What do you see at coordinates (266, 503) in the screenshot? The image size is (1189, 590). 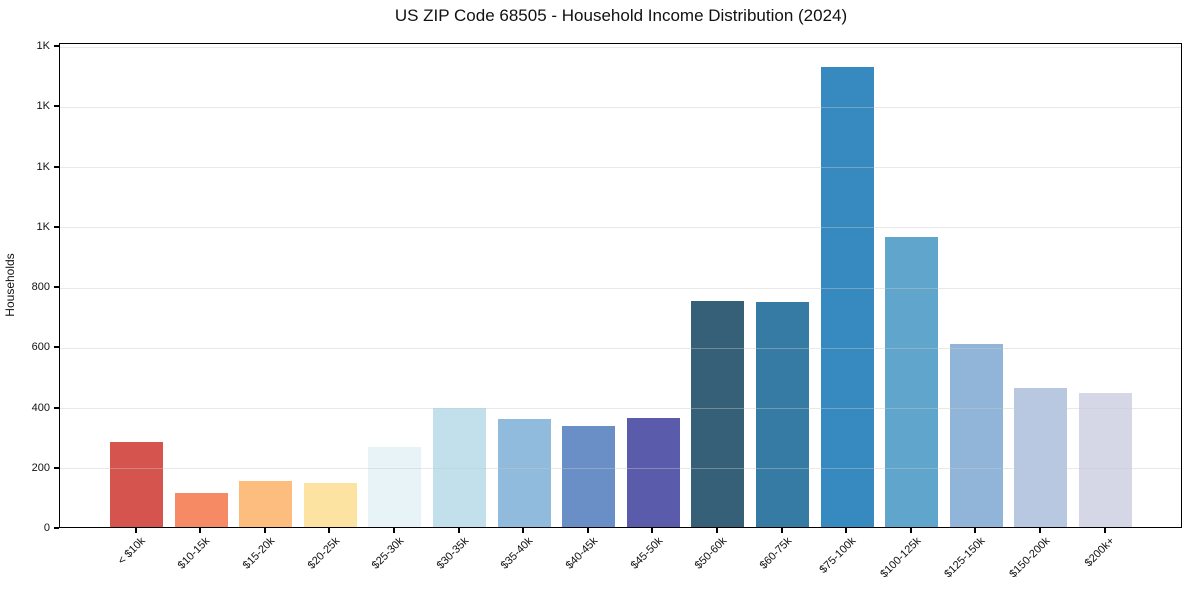 I see `bar-$15-20k` at bounding box center [266, 503].